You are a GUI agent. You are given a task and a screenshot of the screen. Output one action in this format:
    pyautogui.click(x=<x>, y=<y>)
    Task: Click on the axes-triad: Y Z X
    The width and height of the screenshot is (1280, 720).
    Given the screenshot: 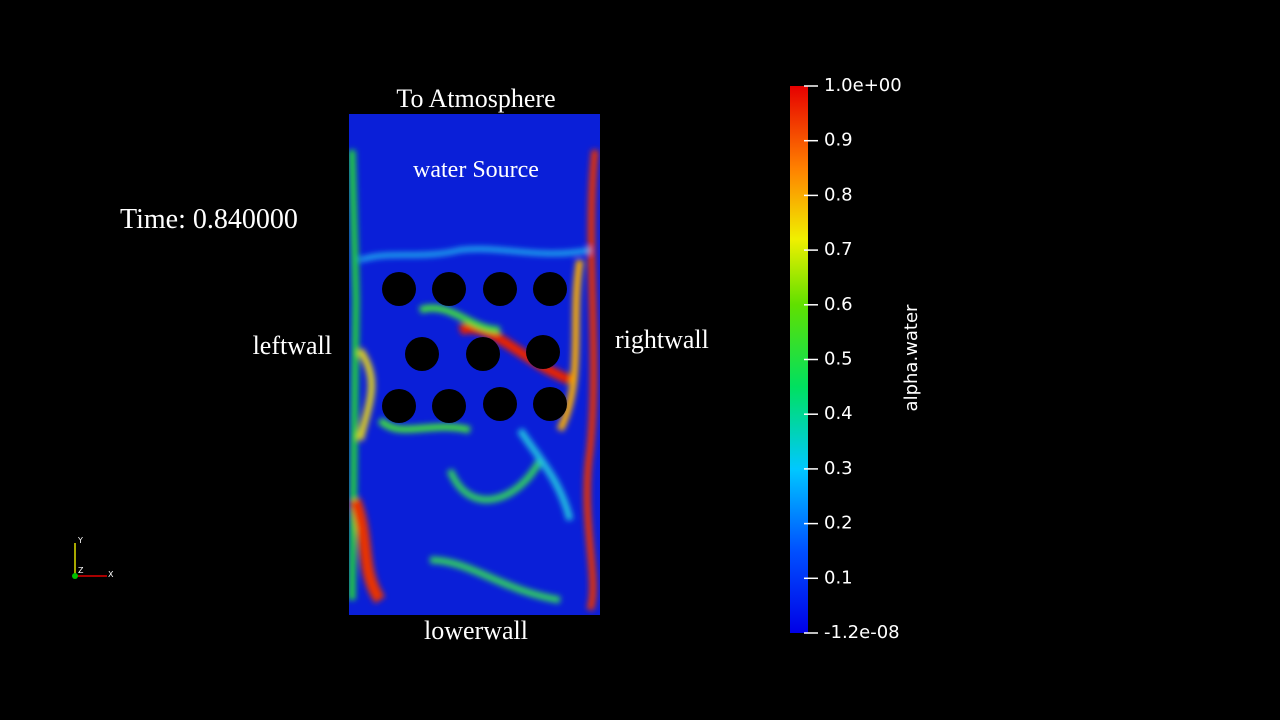 What is the action you would take?
    pyautogui.click(x=93, y=557)
    